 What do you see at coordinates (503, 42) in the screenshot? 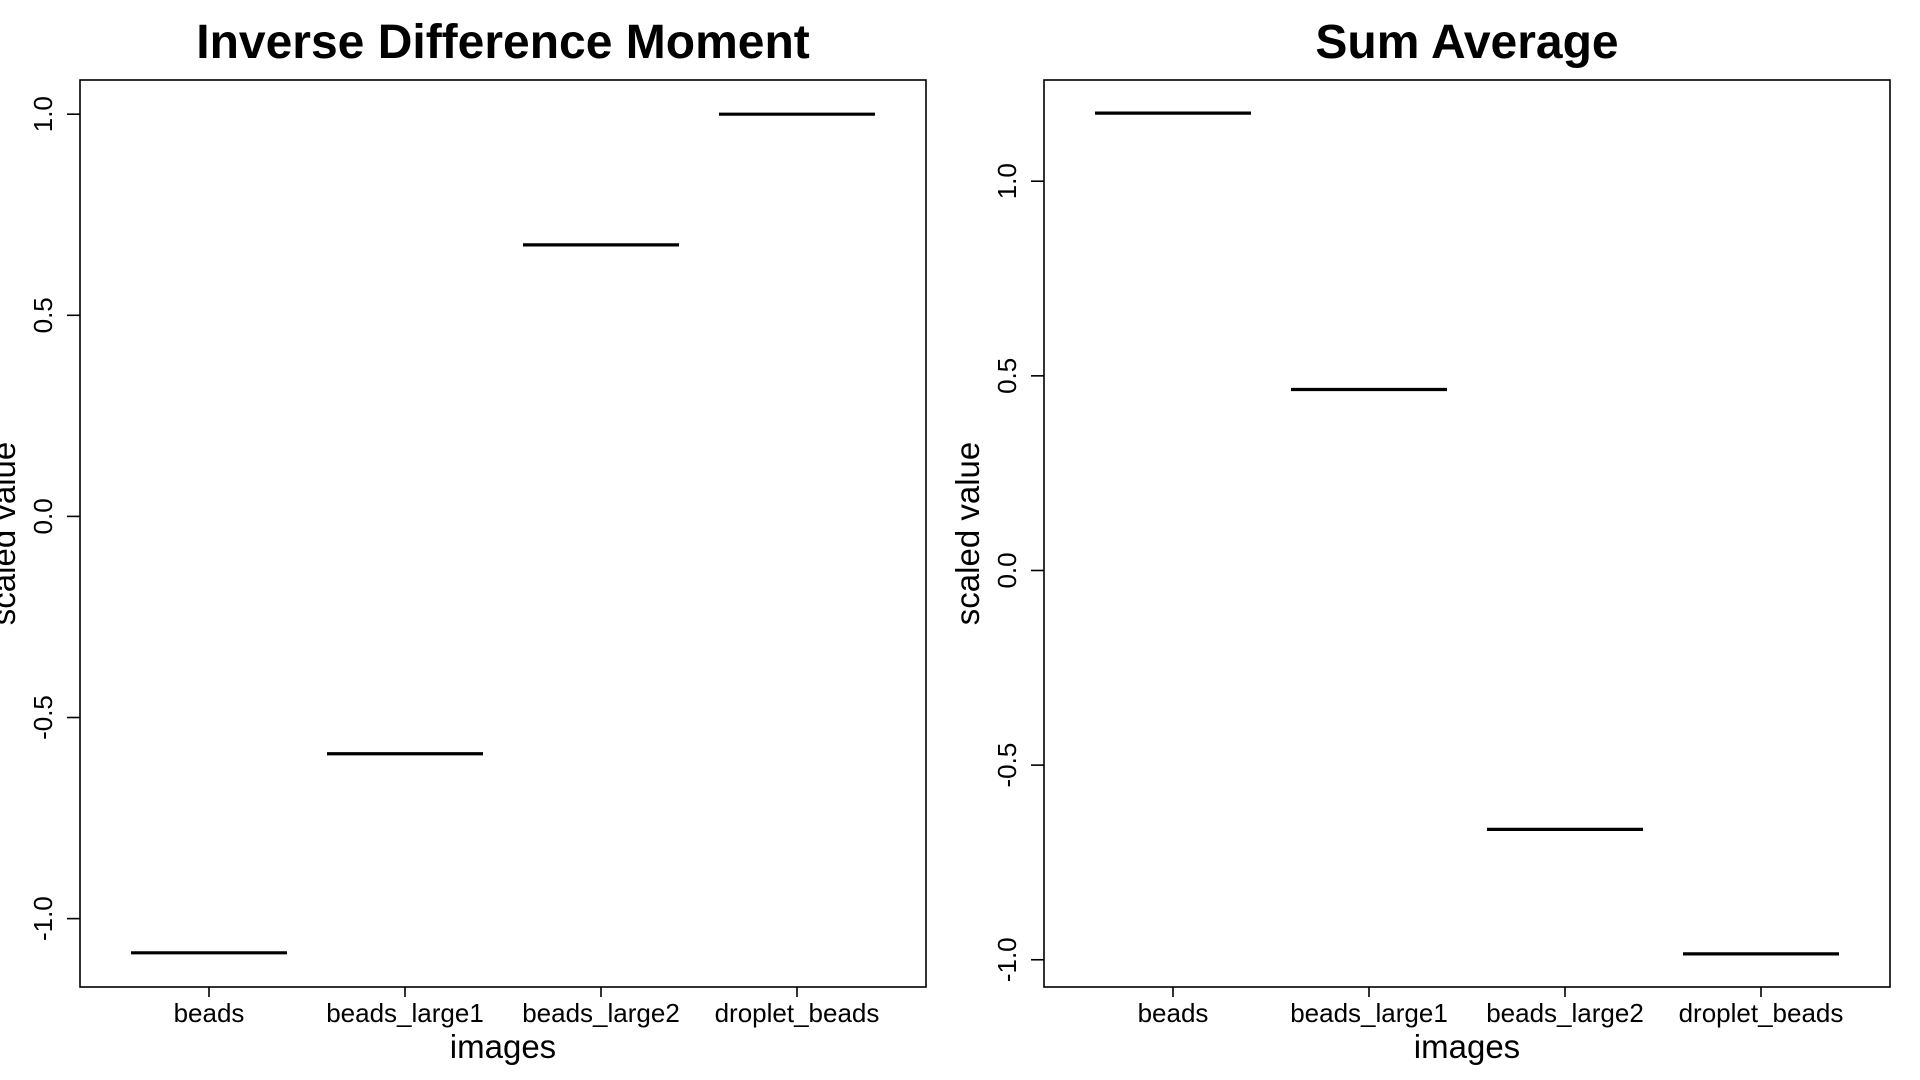
I see `chart-title: Inverse Difference Moment` at bounding box center [503, 42].